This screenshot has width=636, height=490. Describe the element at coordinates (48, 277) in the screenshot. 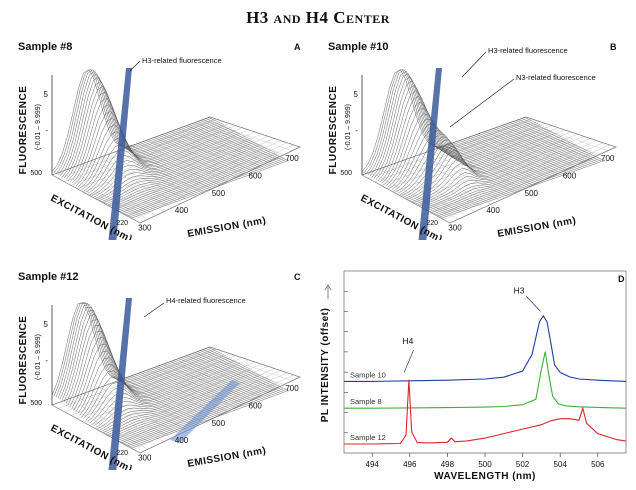

I see `sample-label: Sample #12` at that location.